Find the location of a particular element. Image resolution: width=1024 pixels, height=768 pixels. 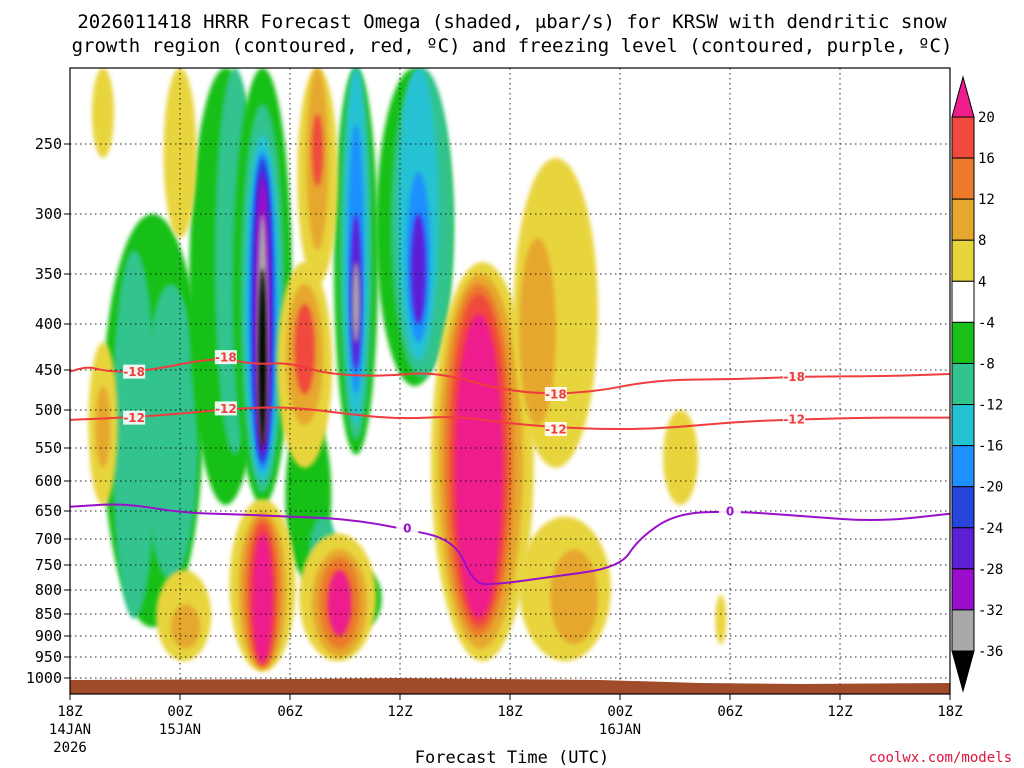

y-tick-label: 300 is located at coordinates (48, 214).